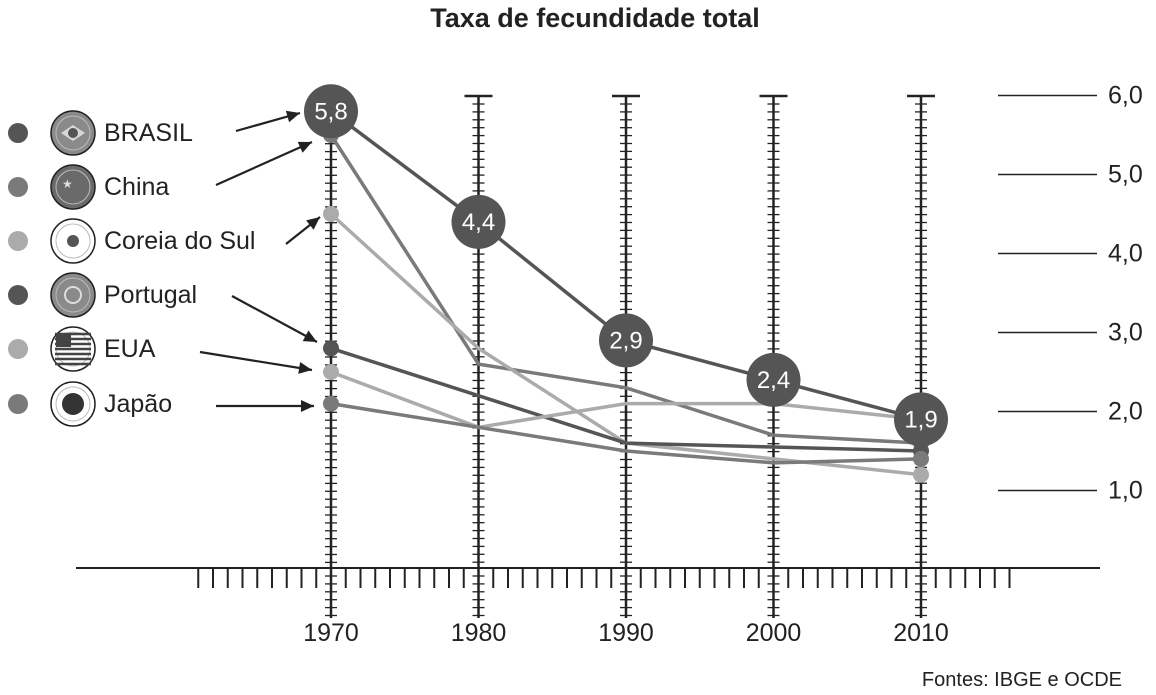 This screenshot has height=695, width=1156. I want to click on legend-label-Portugal: Portugal, so click(150, 295).